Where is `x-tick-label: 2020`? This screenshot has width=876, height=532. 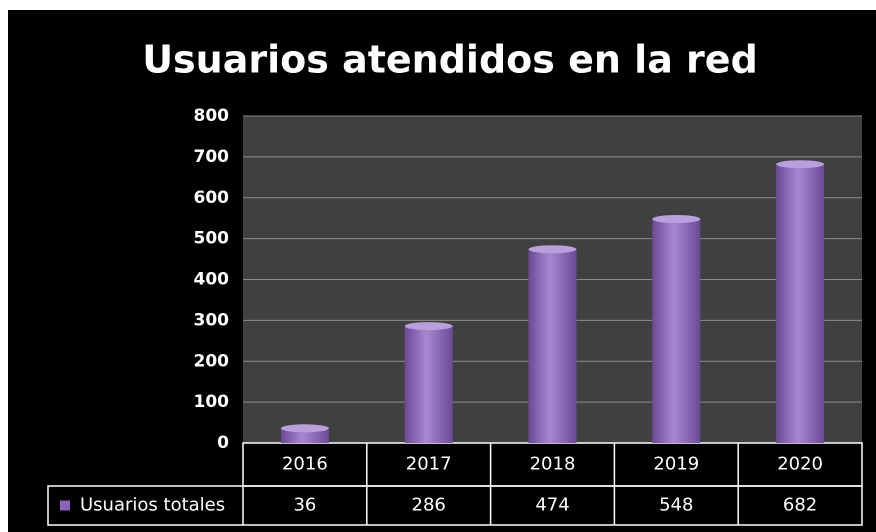 x-tick-label: 2020 is located at coordinates (800, 464).